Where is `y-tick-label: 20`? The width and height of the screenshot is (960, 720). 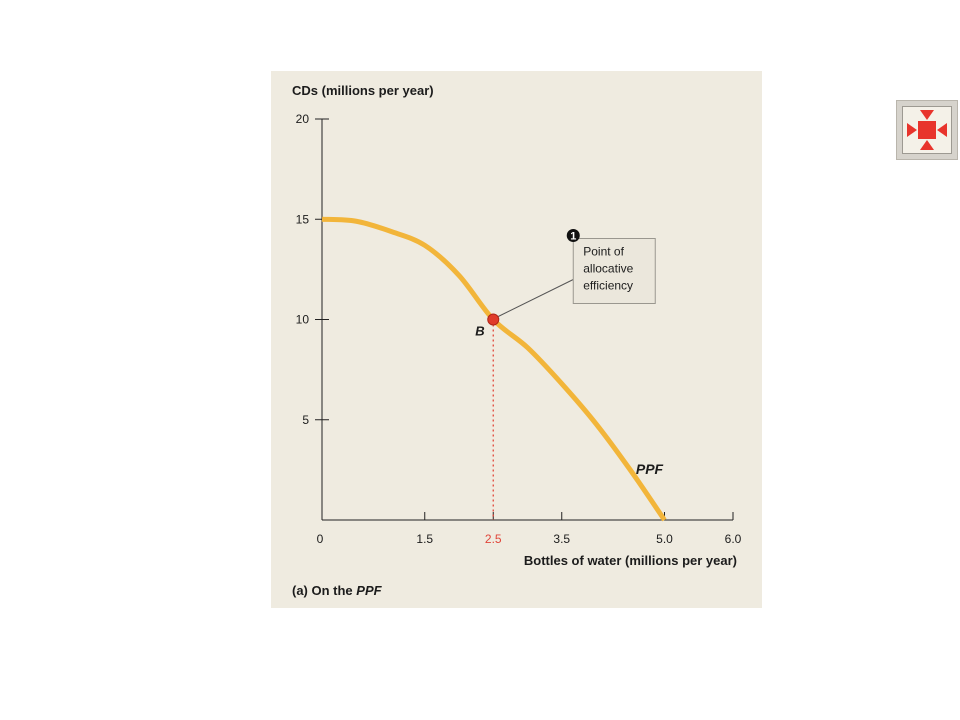 y-tick-label: 20 is located at coordinates (303, 119).